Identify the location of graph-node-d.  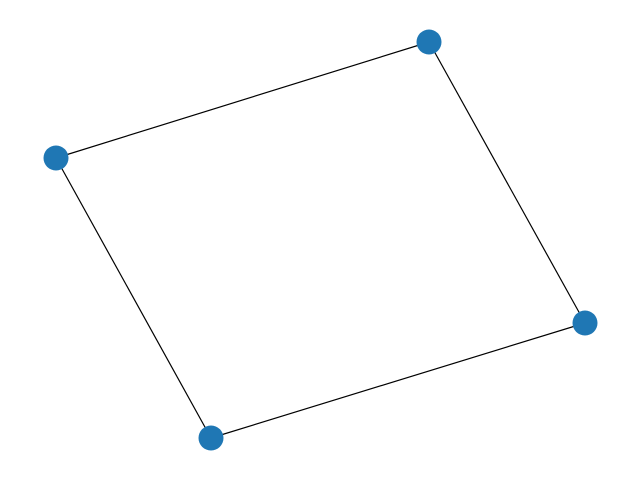
(585, 323).